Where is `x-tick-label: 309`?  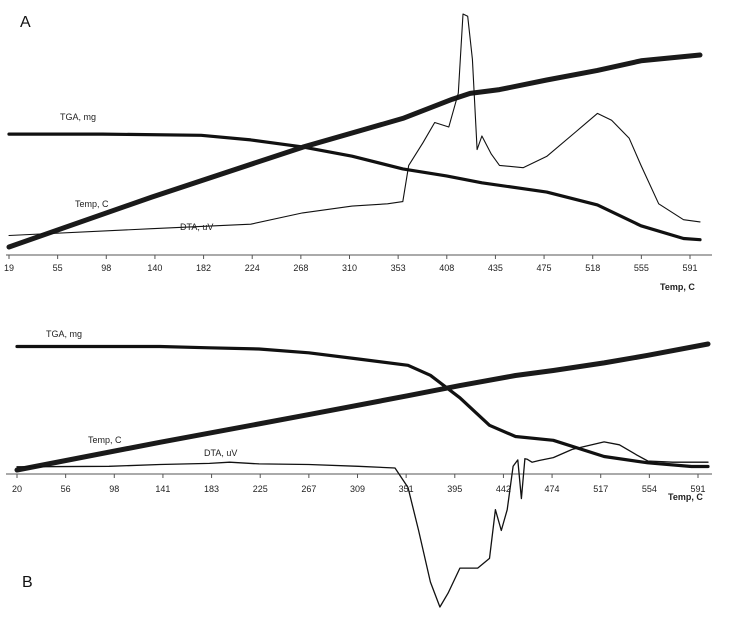
x-tick-label: 309 is located at coordinates (357, 489).